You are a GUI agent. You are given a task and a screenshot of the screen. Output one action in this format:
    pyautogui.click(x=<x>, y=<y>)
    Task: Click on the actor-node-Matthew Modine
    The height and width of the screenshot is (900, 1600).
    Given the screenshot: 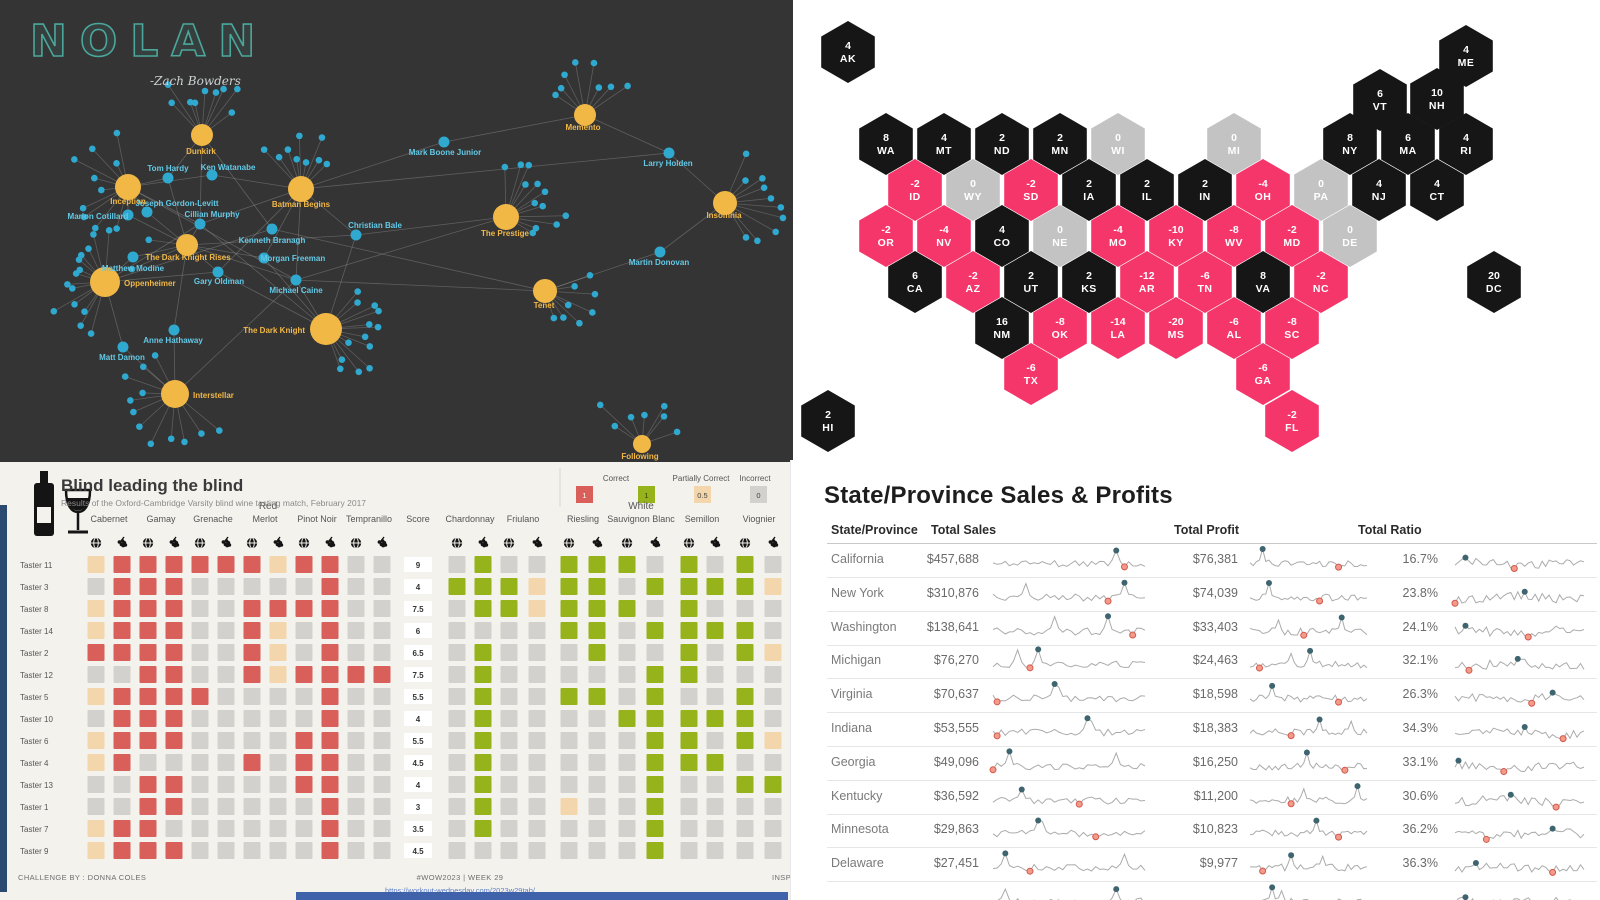 What is the action you would take?
    pyautogui.click(x=133, y=257)
    